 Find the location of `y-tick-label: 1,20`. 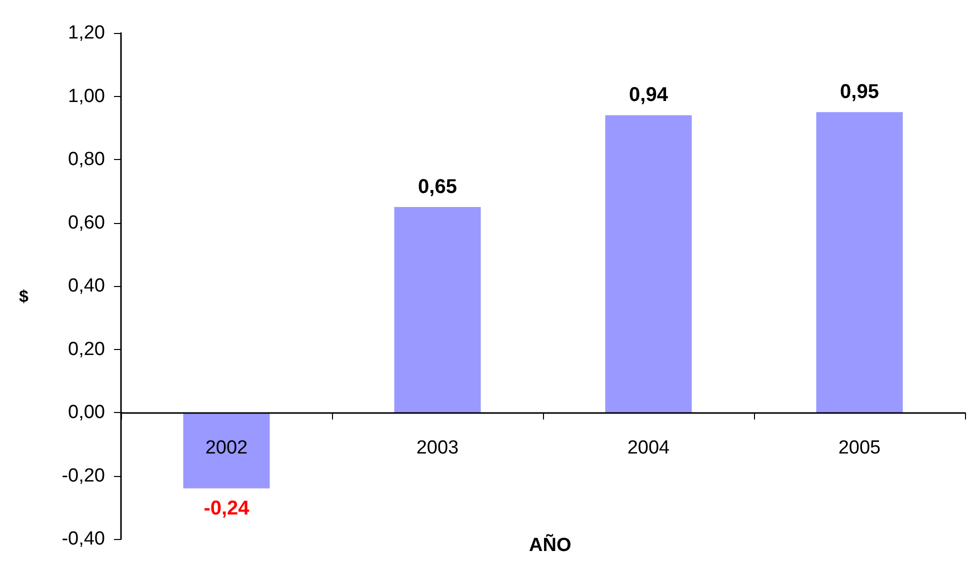

y-tick-label: 1,20 is located at coordinates (86, 33).